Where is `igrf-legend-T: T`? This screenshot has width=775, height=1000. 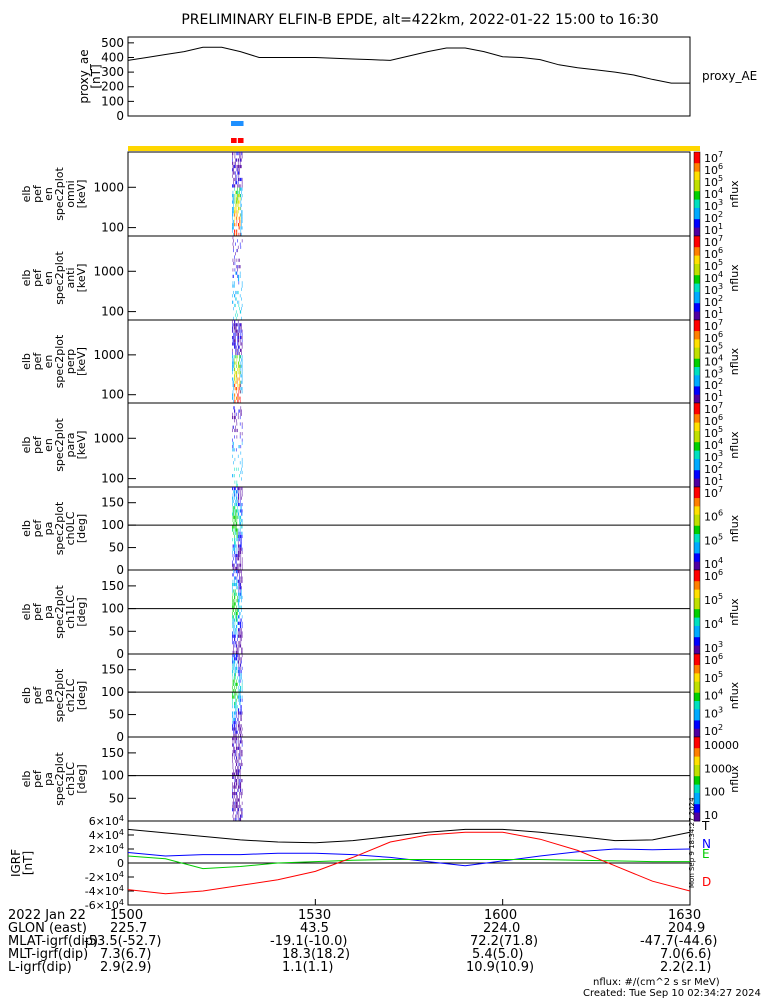 igrf-legend-T: T is located at coordinates (705, 826).